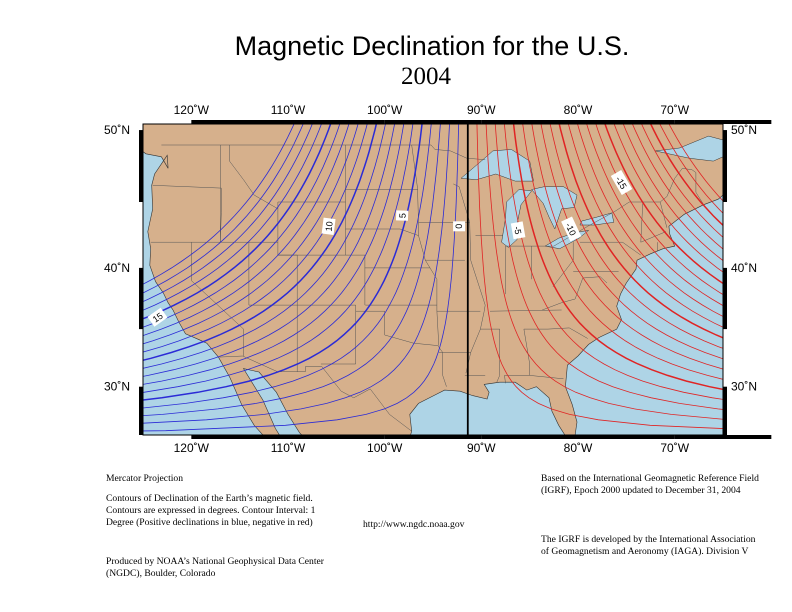  I want to click on contour-label-text: 10, so click(329, 226).